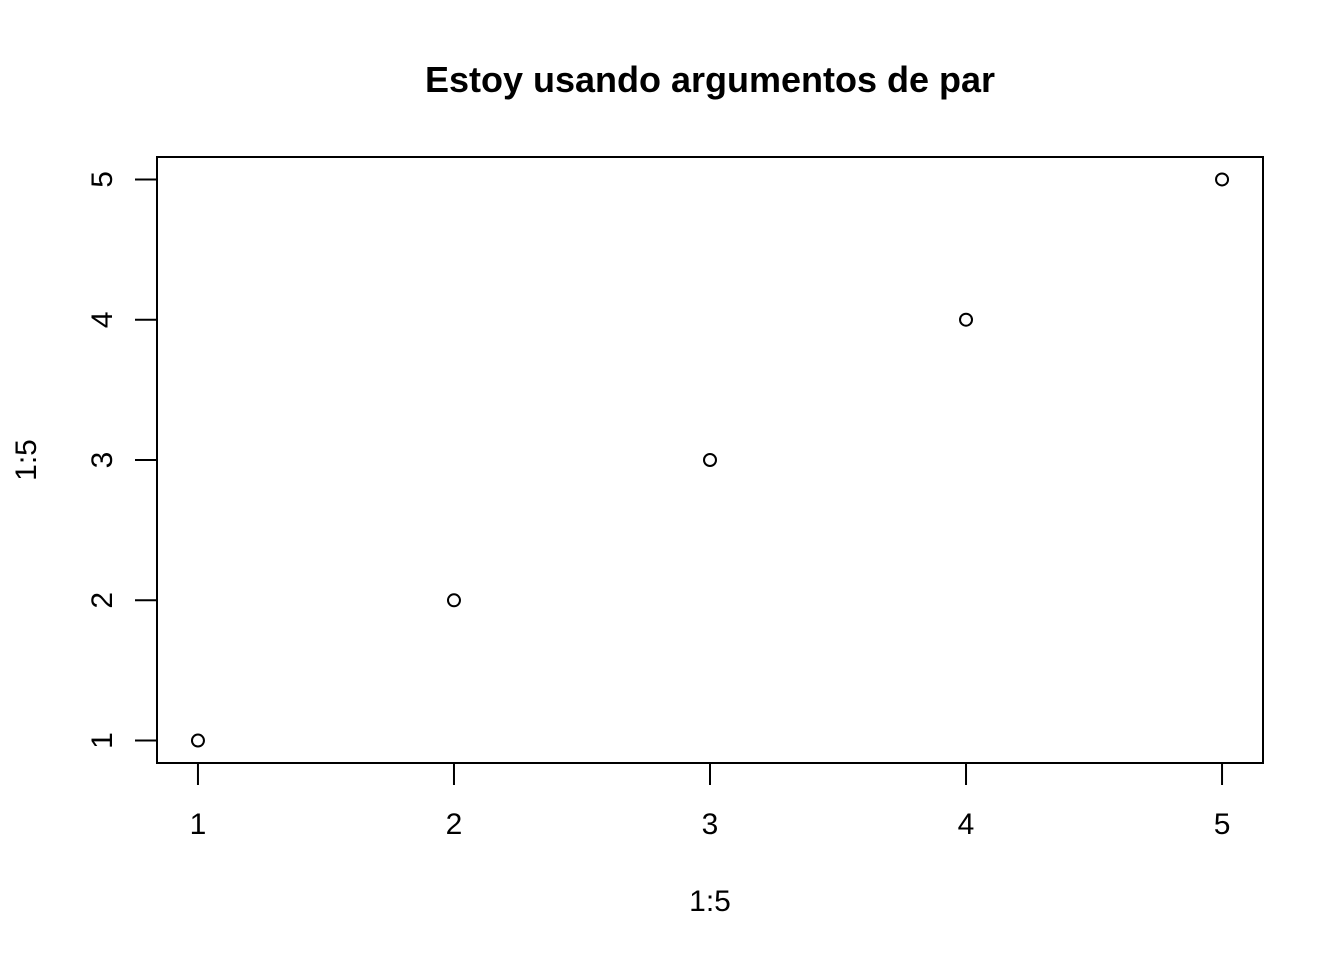 Image resolution: width=1344 pixels, height=960 pixels. What do you see at coordinates (122, 460) in the screenshot?
I see `y-axis: 1 2 3 4 5` at bounding box center [122, 460].